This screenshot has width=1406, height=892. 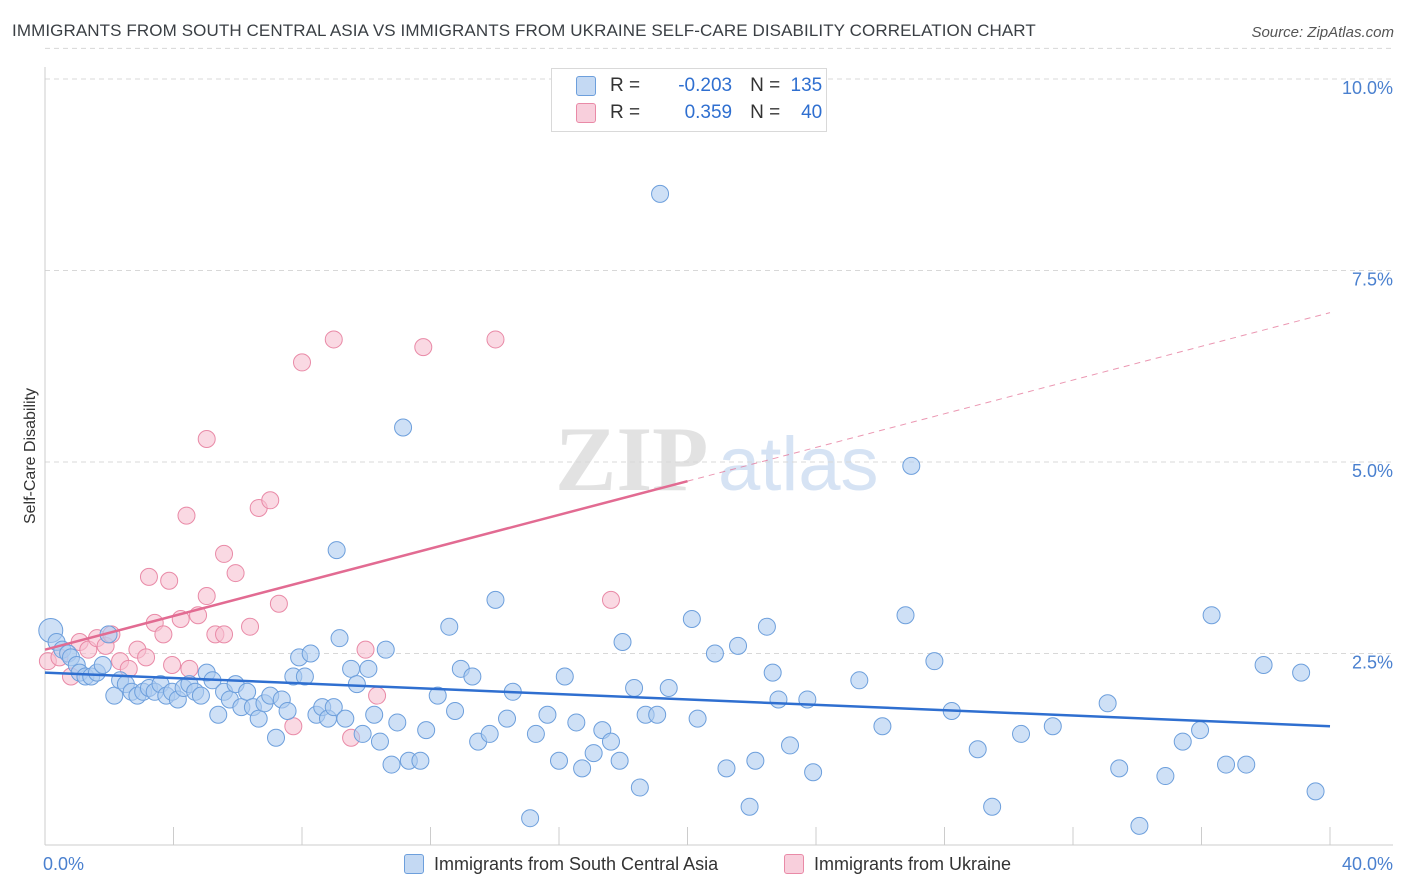 I want to click on x-tick-label-min: 0.0%, so click(x=63, y=864).